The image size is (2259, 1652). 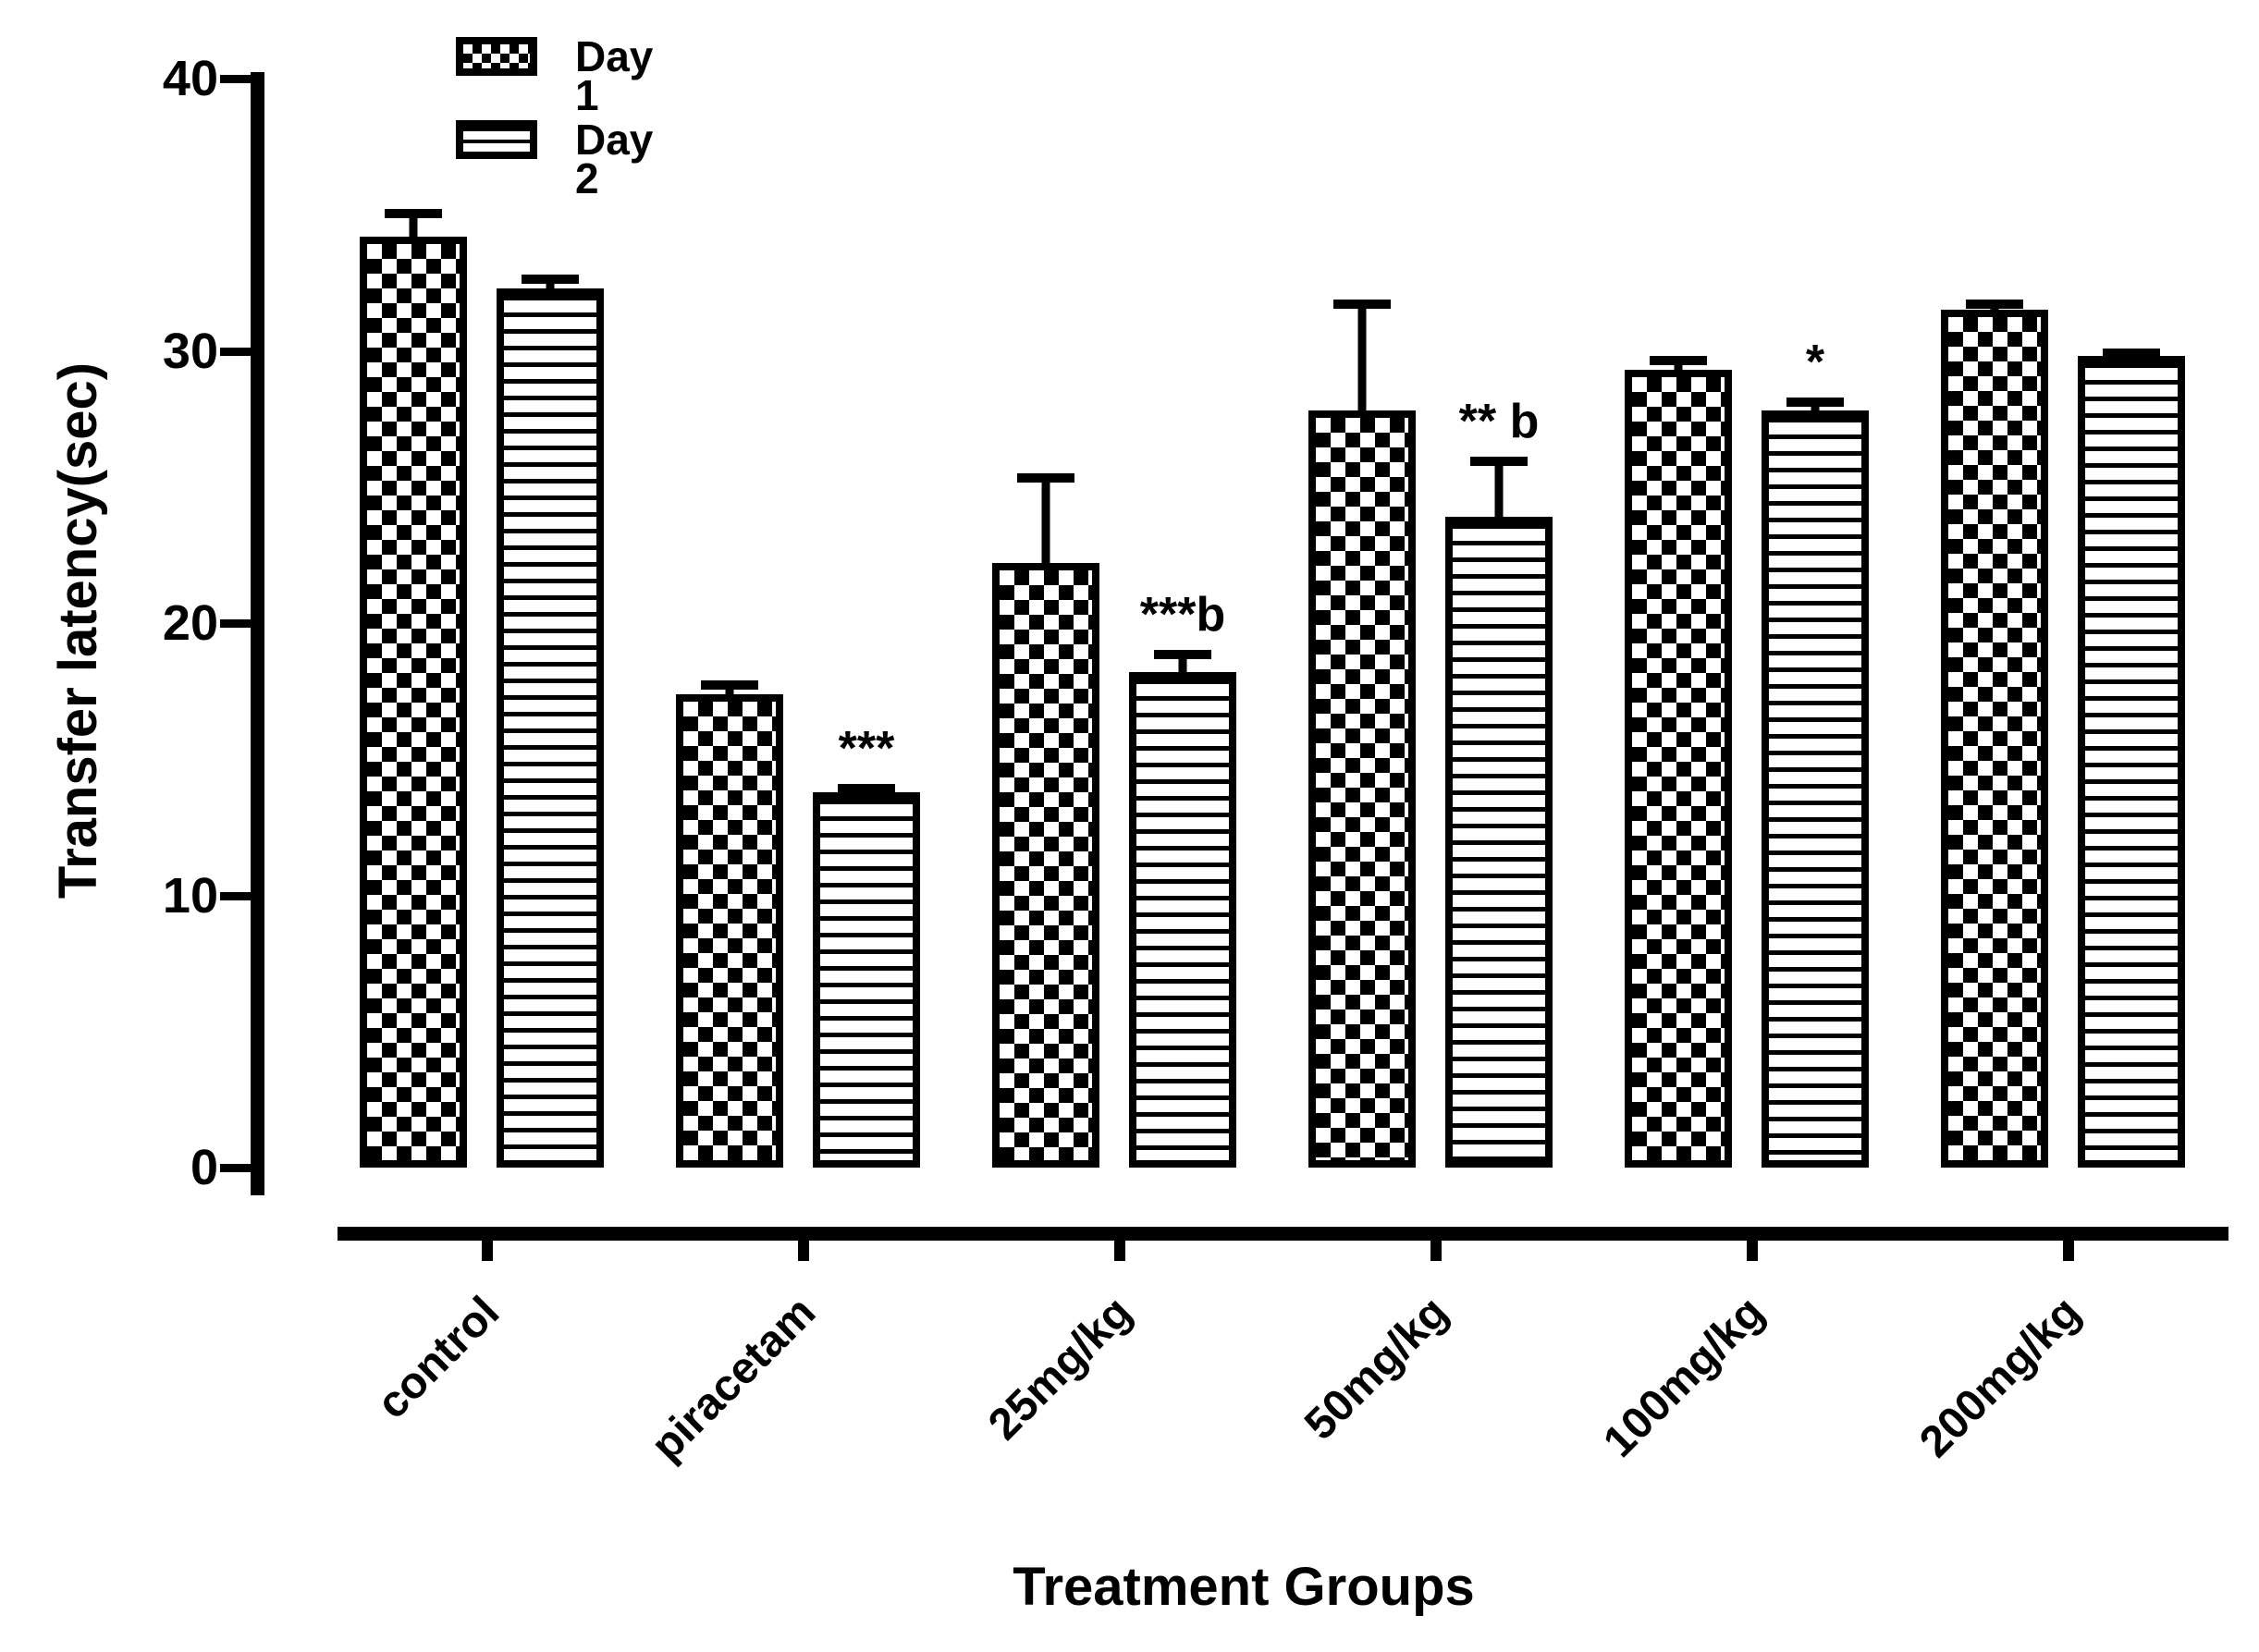 What do you see at coordinates (1752, 1250) in the screenshot?
I see `x-tick-100mg/kg` at bounding box center [1752, 1250].